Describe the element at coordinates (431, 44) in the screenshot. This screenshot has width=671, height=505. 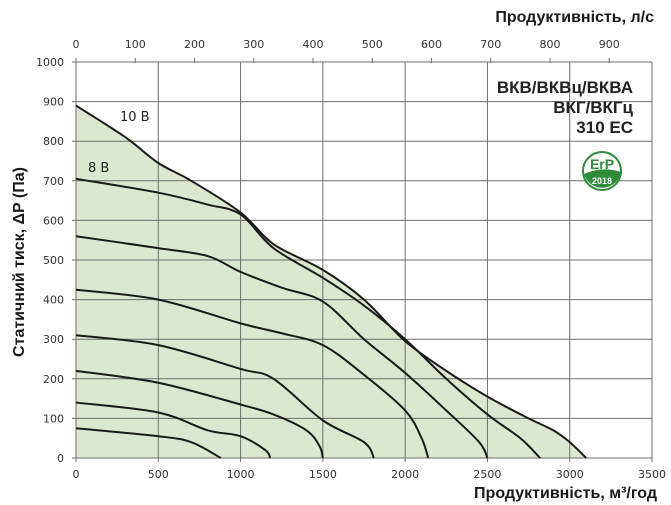
I see `x2-tick-label: 600` at that location.